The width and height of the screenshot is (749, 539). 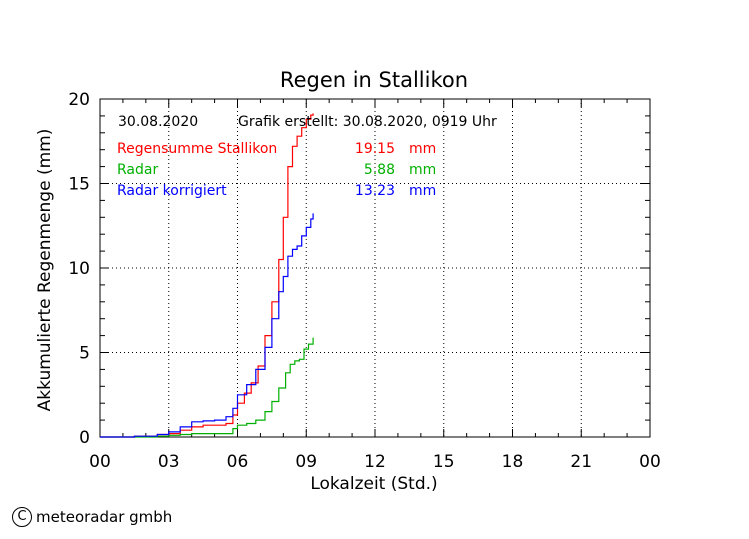 What do you see at coordinates (79, 100) in the screenshot?
I see `y-tick-label: 20` at bounding box center [79, 100].